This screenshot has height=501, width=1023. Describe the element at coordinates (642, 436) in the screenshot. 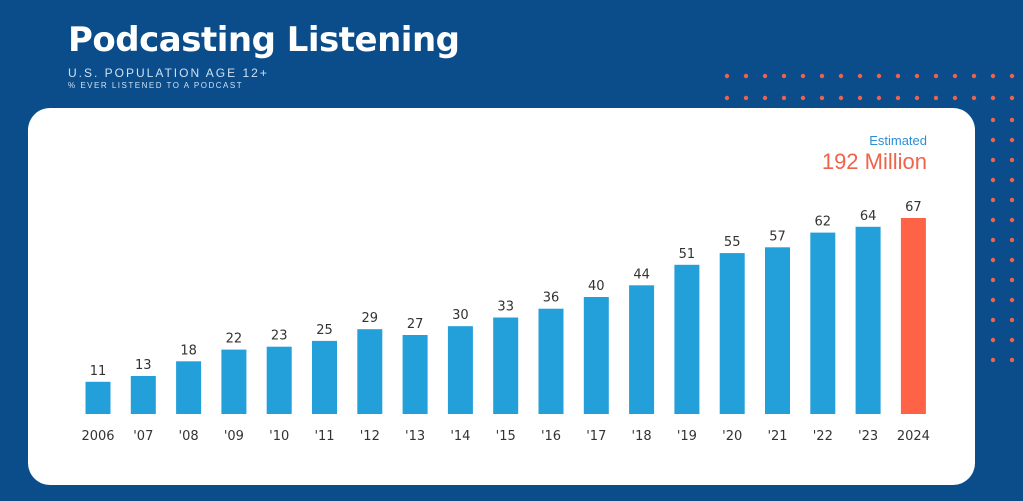

I see `x-tick-label: '18` at that location.